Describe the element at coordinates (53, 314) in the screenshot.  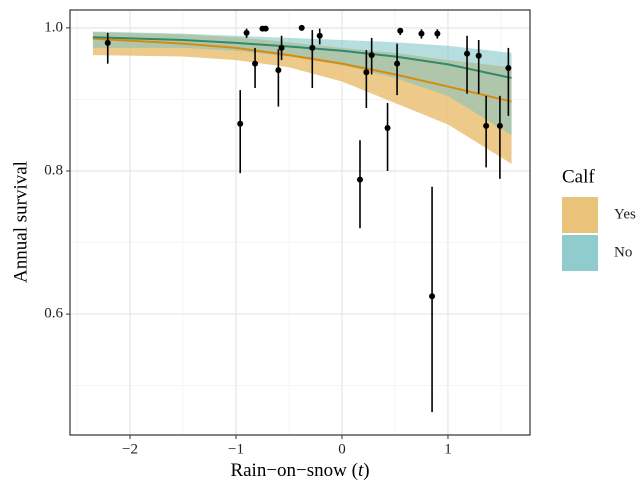
I see `y-tick-label: 0.6` at that location.